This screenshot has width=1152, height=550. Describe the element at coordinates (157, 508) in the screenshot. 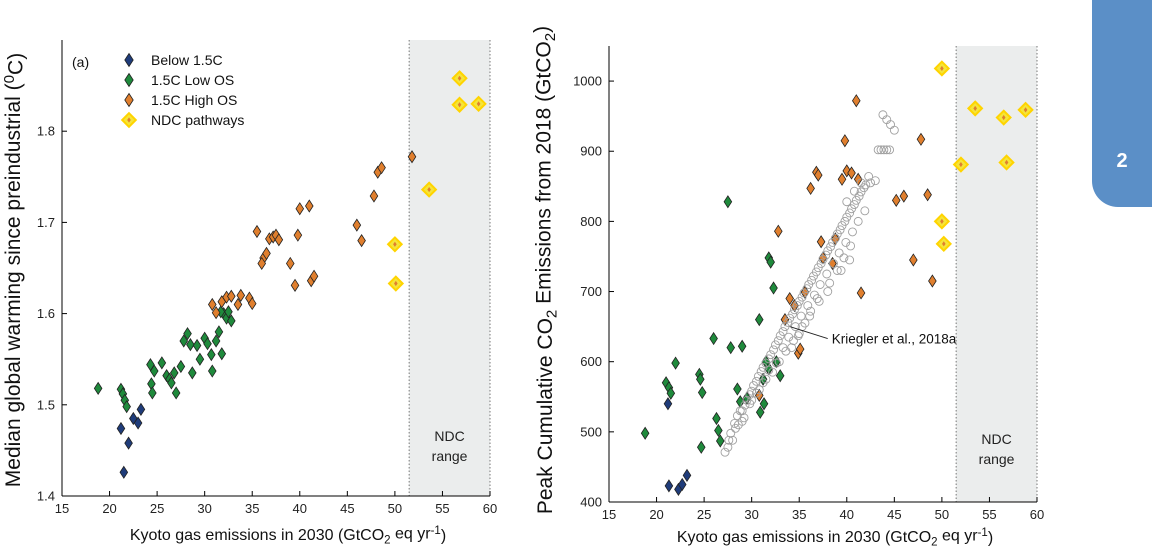

I see `x-tick-label: 25` at that location.